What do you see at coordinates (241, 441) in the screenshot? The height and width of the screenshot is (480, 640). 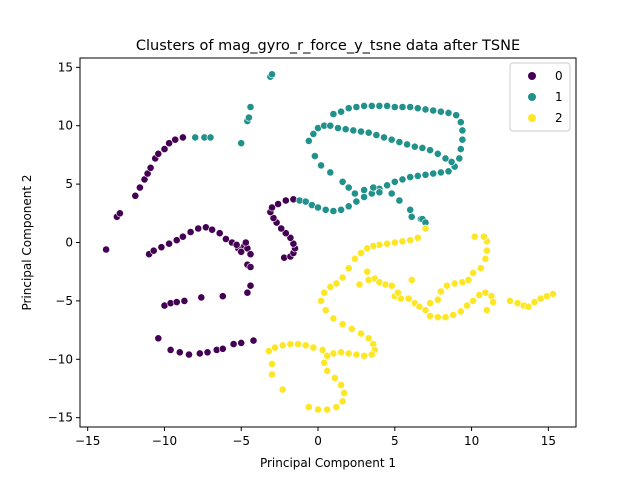 I see `x-tick-label: −5` at bounding box center [241, 441].